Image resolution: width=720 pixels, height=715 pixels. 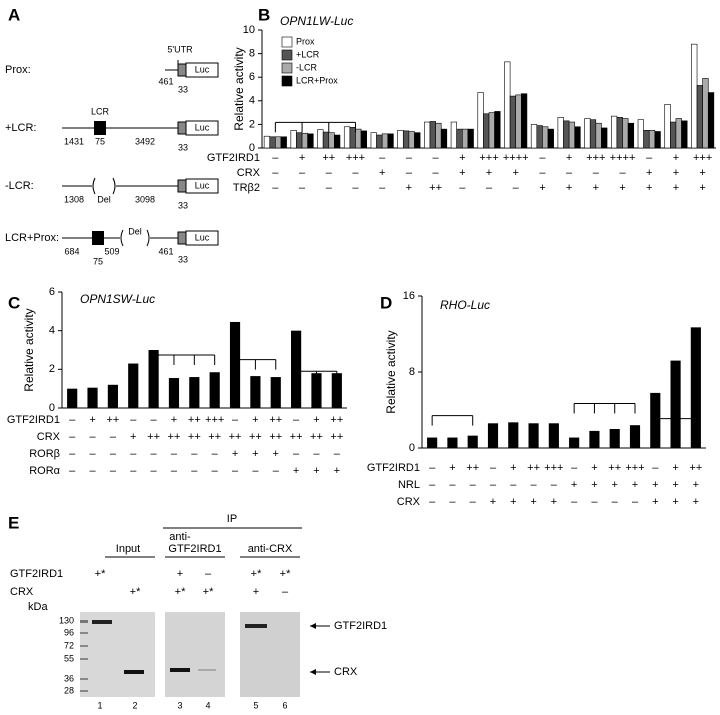 What do you see at coordinates (134, 705) in the screenshot?
I see `lane-number: 2` at bounding box center [134, 705].